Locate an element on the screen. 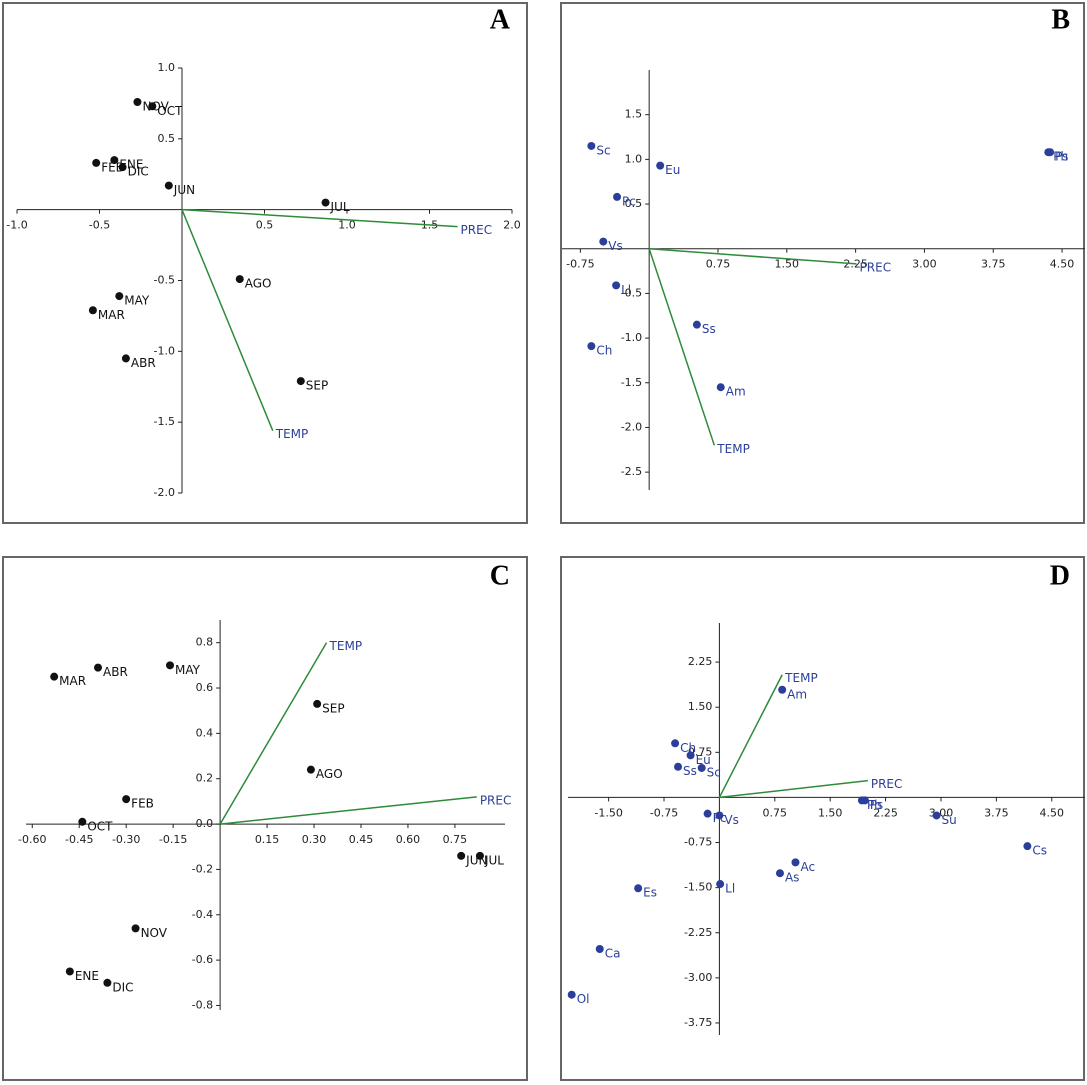 The height and width of the screenshot is (1085, 1087). y-tick-label: -0.8 is located at coordinates (202, 1004).